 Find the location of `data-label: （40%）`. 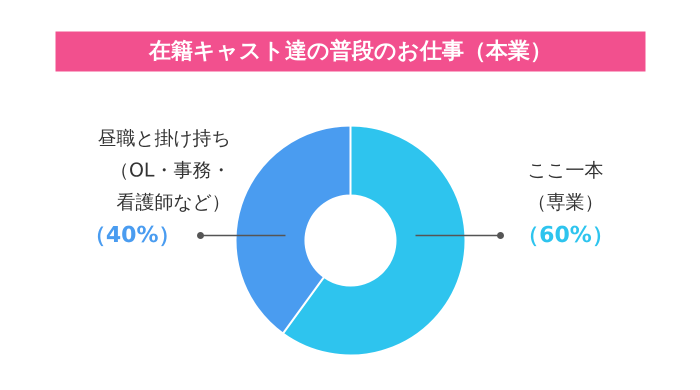

data-label: （40%） is located at coordinates (132, 235).